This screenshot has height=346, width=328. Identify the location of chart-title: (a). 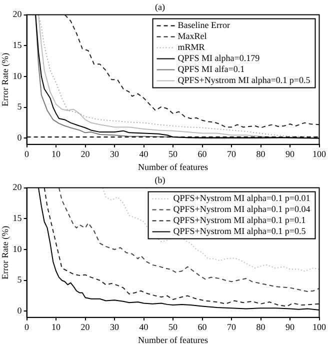
(160, 7).